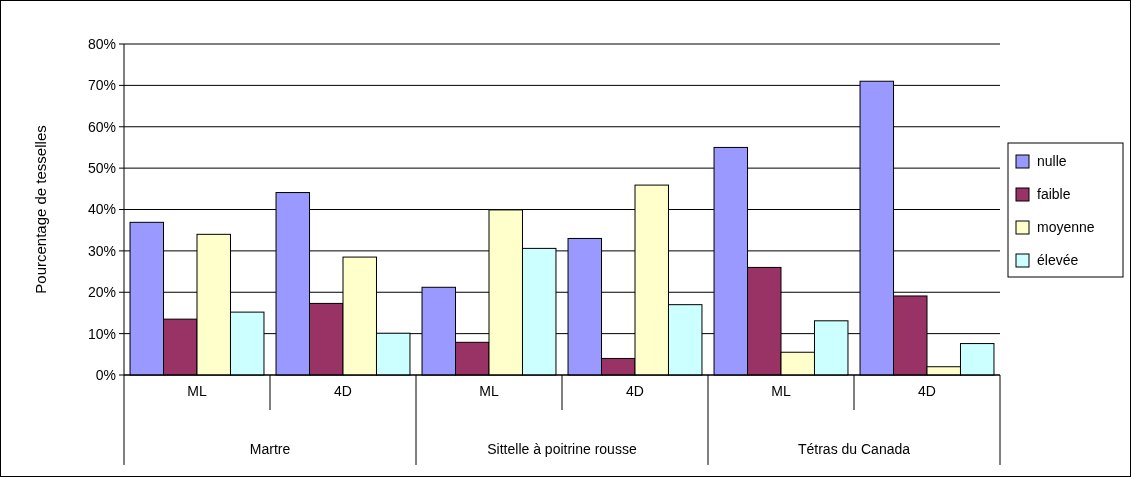  Describe the element at coordinates (101, 85) in the screenshot. I see `y-tick-label: 70%` at that location.